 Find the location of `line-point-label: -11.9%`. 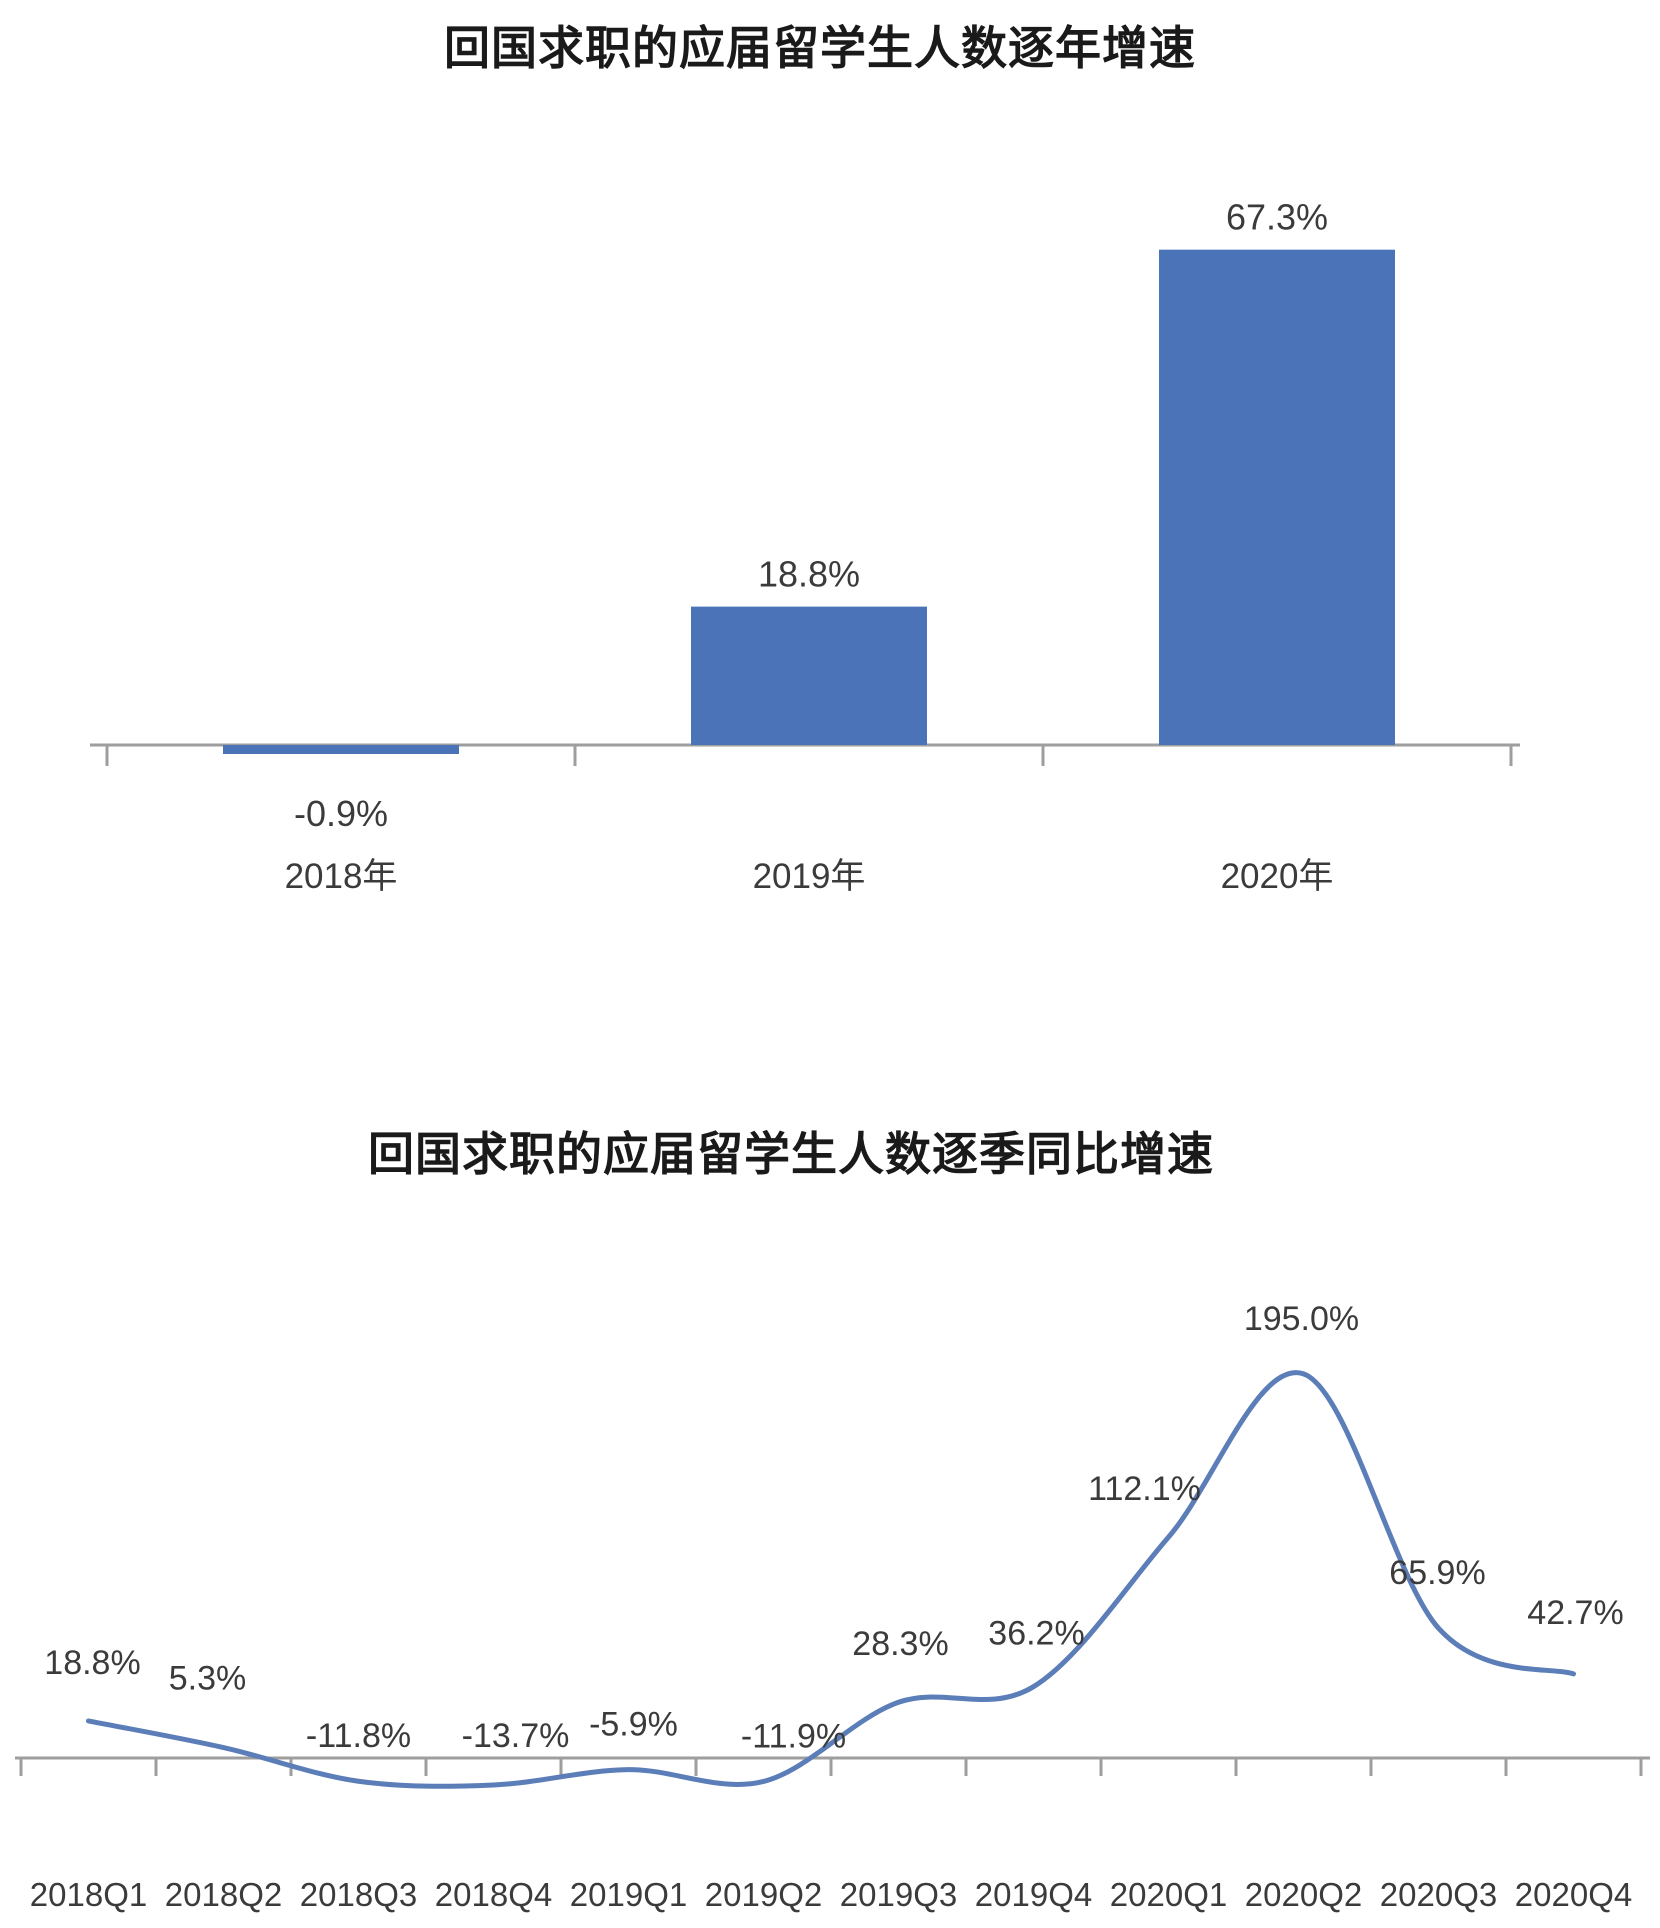

line-point-label: -11.9% is located at coordinates (793, 1736).